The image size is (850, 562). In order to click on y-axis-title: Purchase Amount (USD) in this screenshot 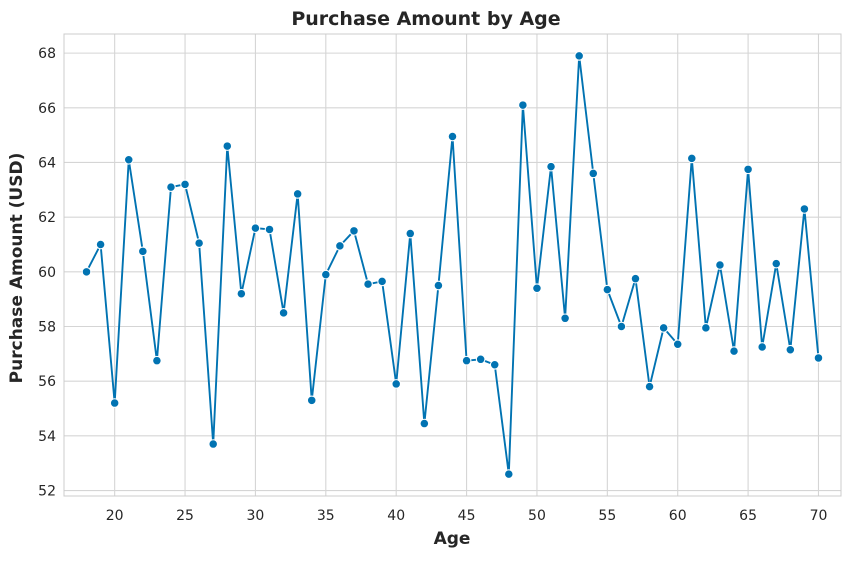, I will do `click(17, 268)`.